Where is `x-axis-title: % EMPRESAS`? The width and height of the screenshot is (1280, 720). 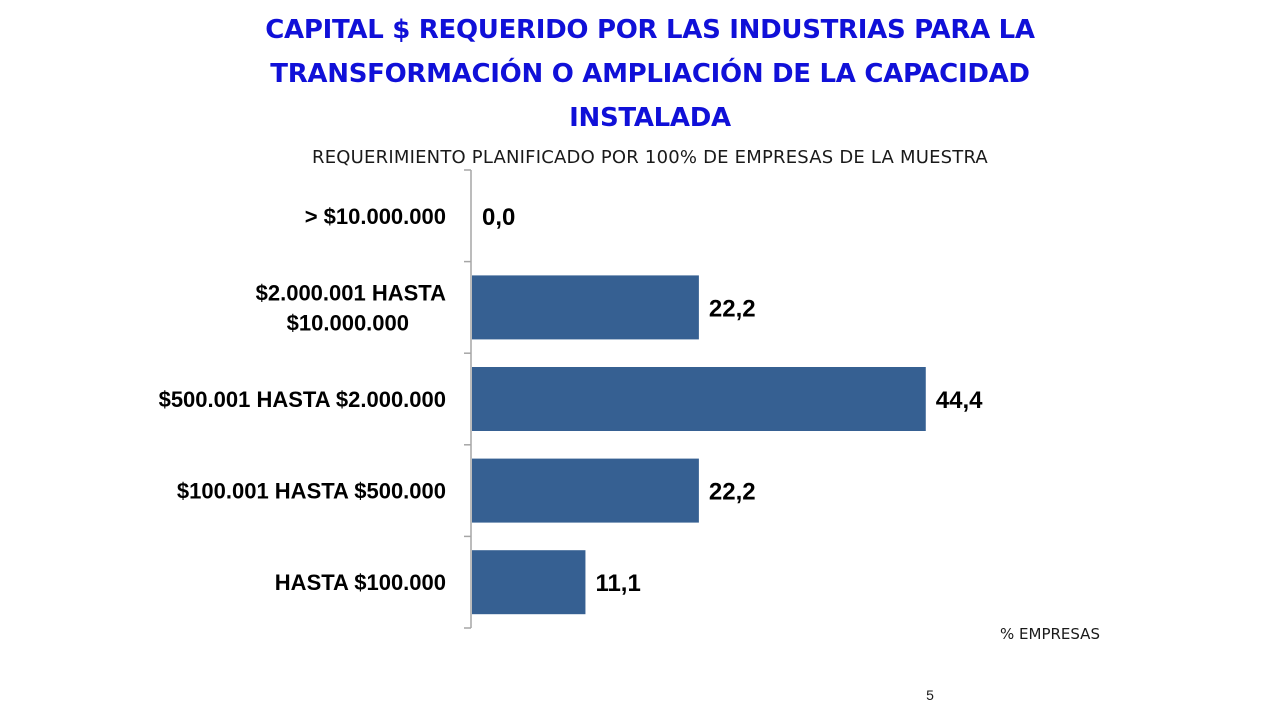 x-axis-title: % EMPRESAS is located at coordinates (1050, 634).